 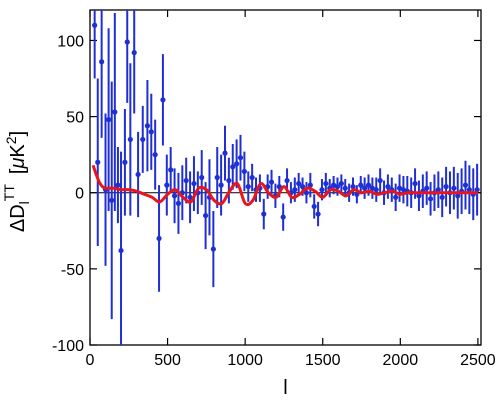 What do you see at coordinates (284, 185) in the screenshot?
I see `model-curve` at bounding box center [284, 185].